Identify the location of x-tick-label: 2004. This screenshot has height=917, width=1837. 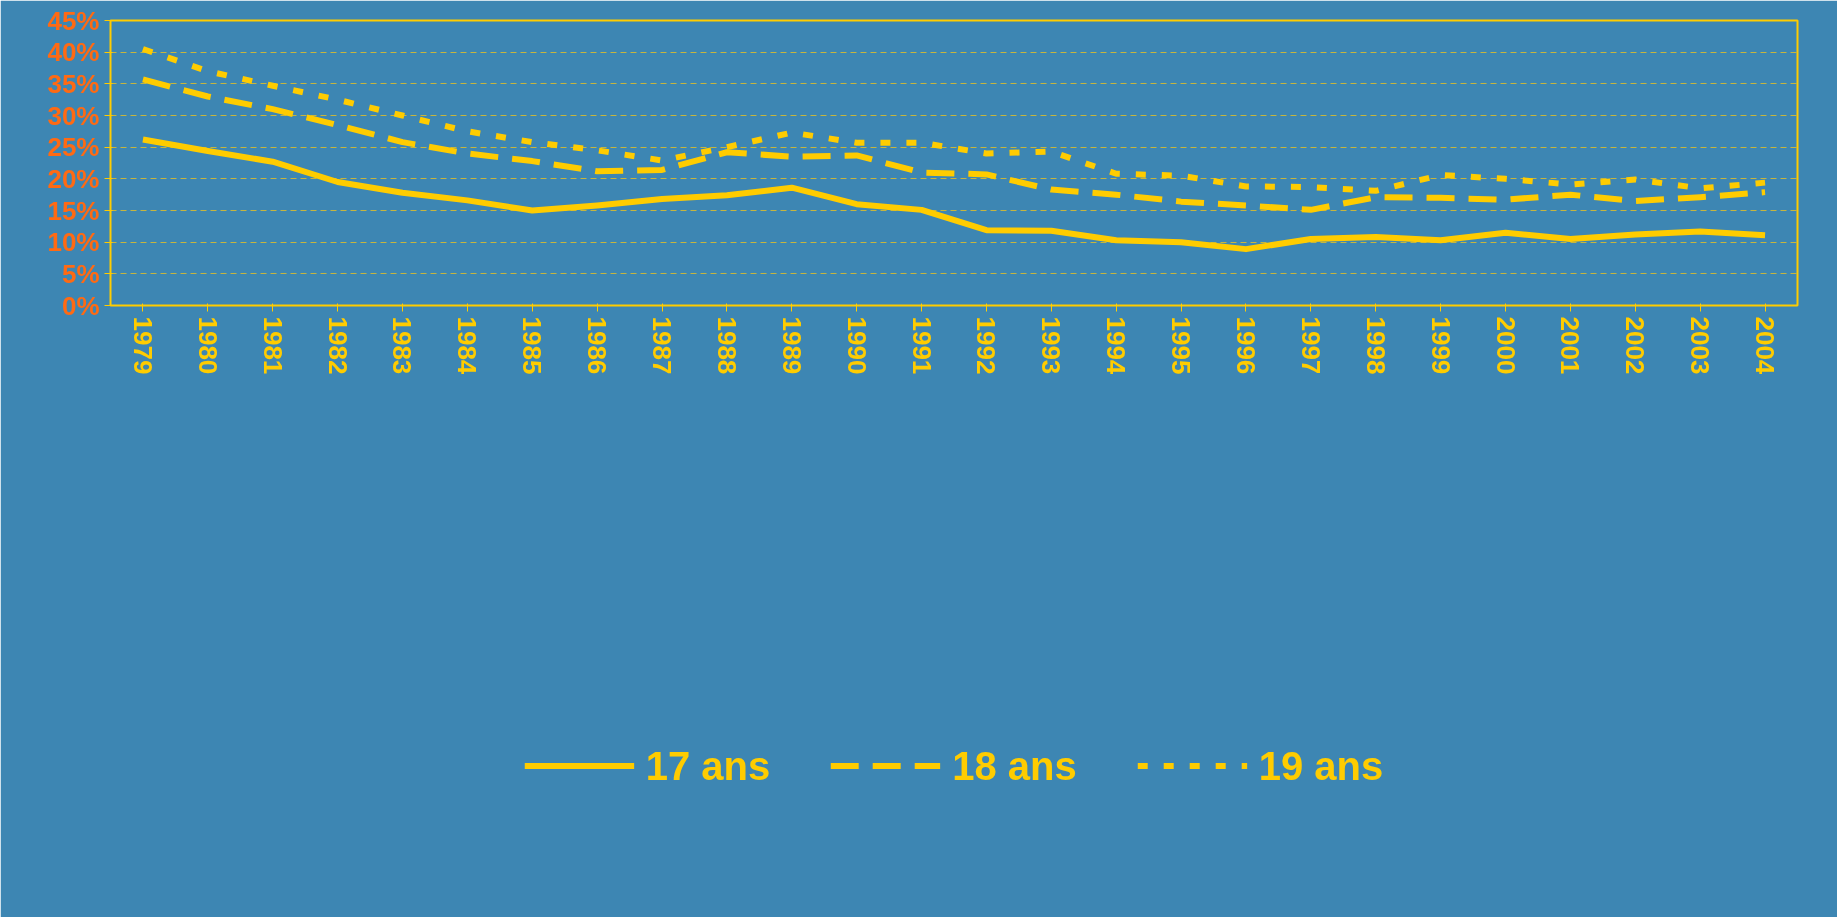
(1765, 345).